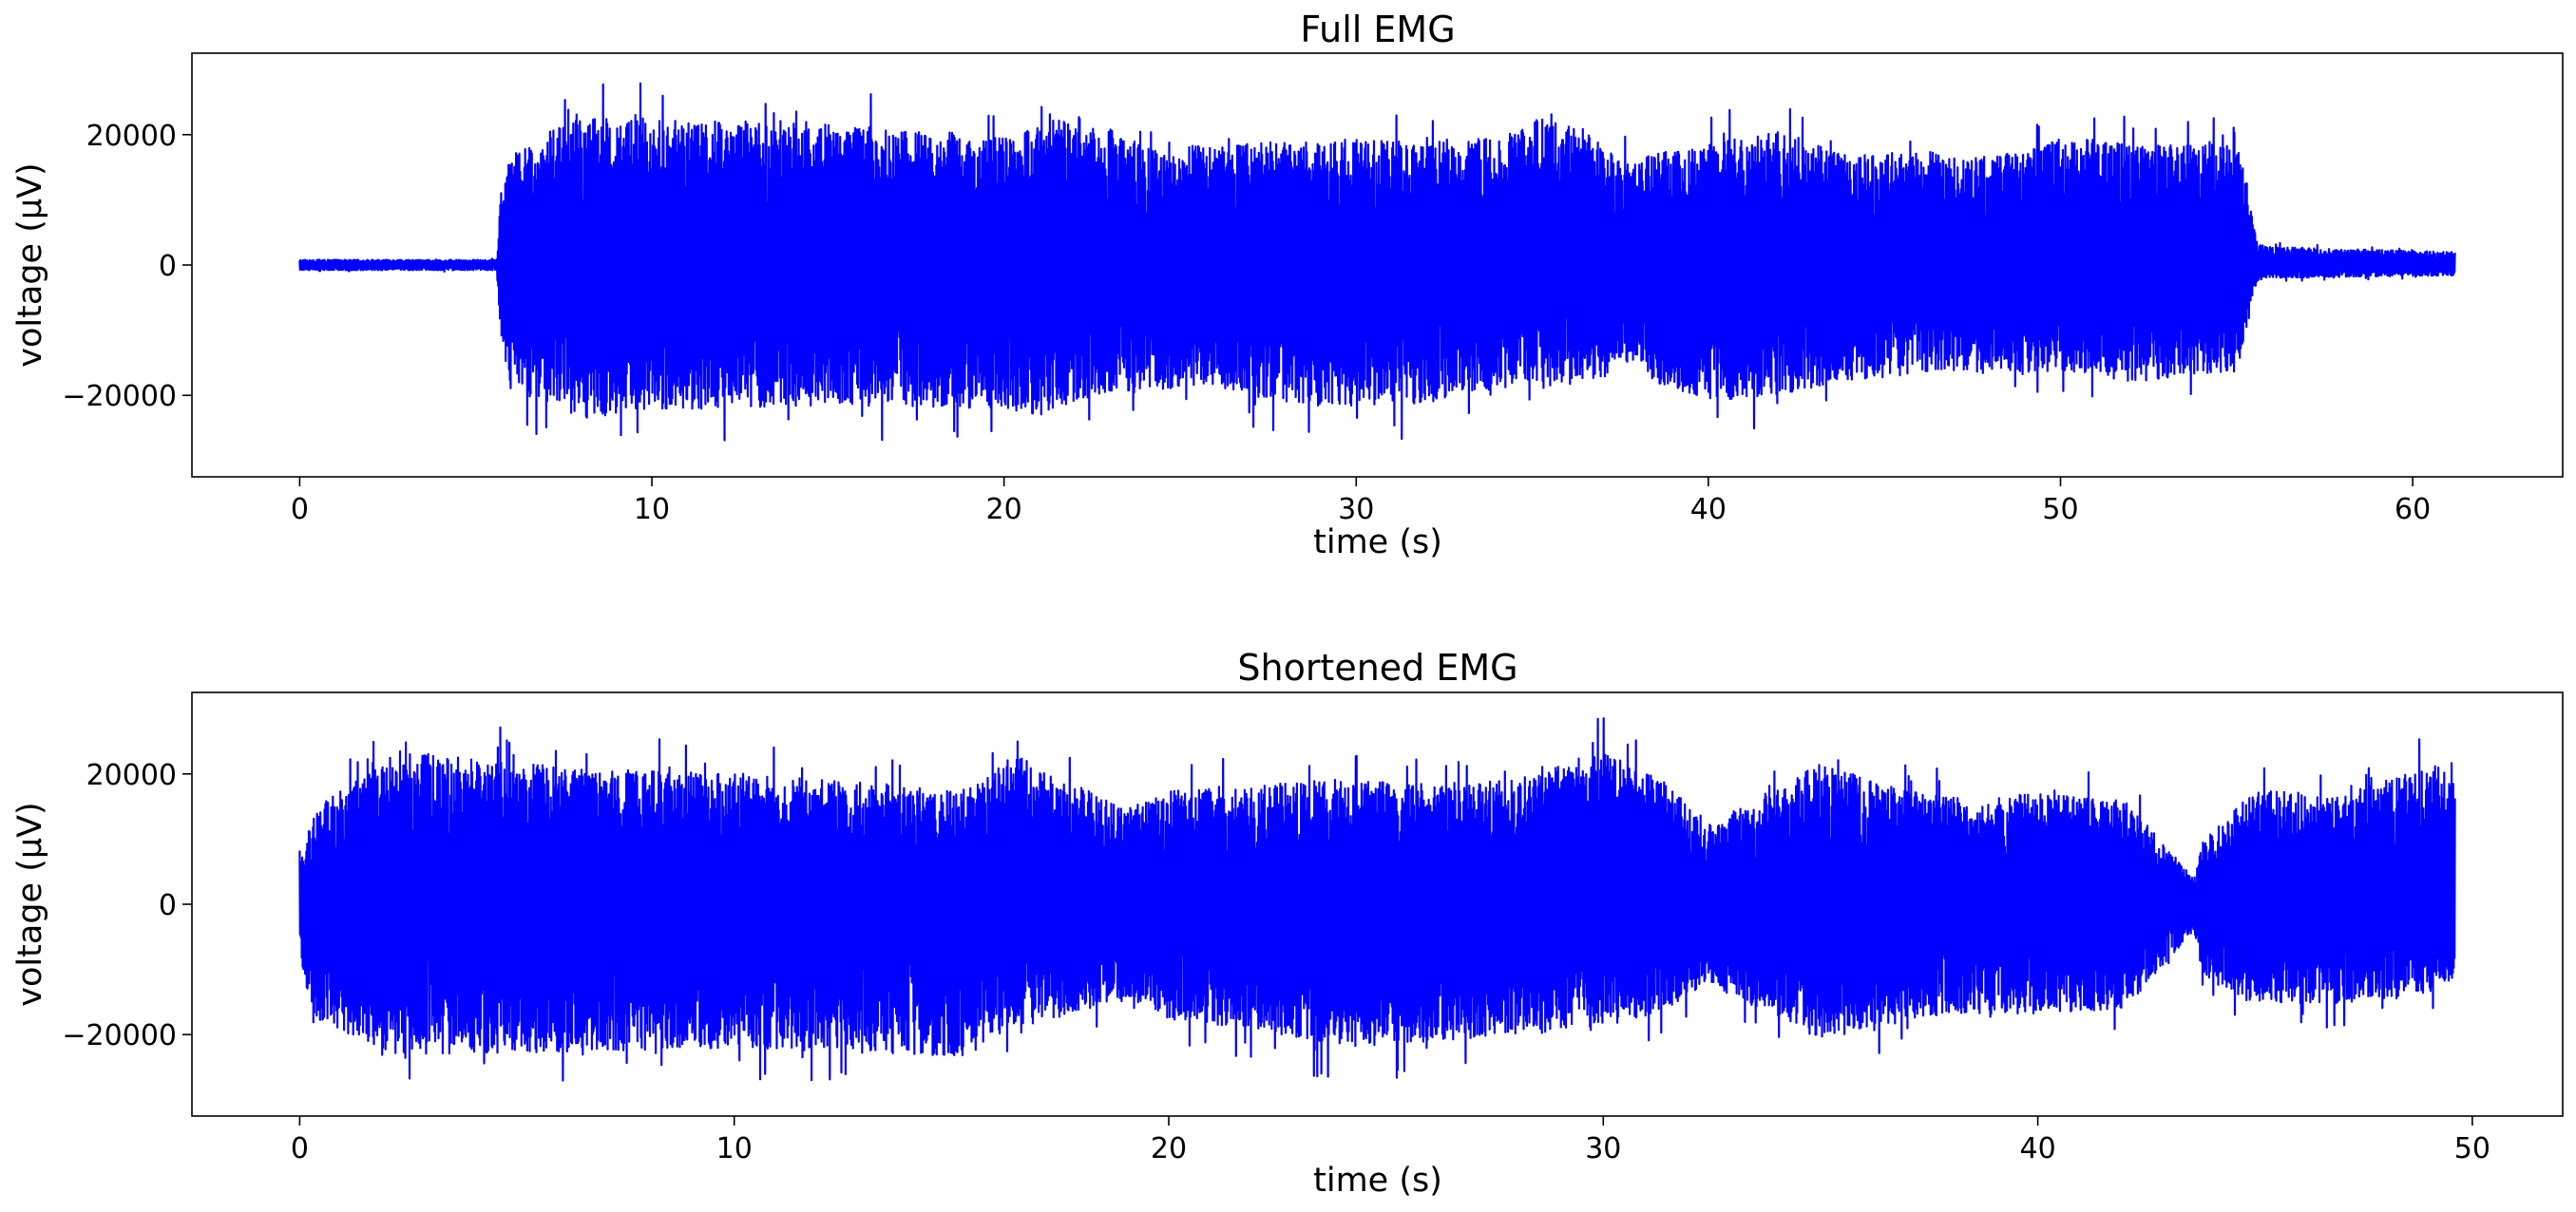 This screenshot has height=1212, width=2576. What do you see at coordinates (1004, 509) in the screenshot?
I see `full-emg-x-tick-label: 20` at bounding box center [1004, 509].